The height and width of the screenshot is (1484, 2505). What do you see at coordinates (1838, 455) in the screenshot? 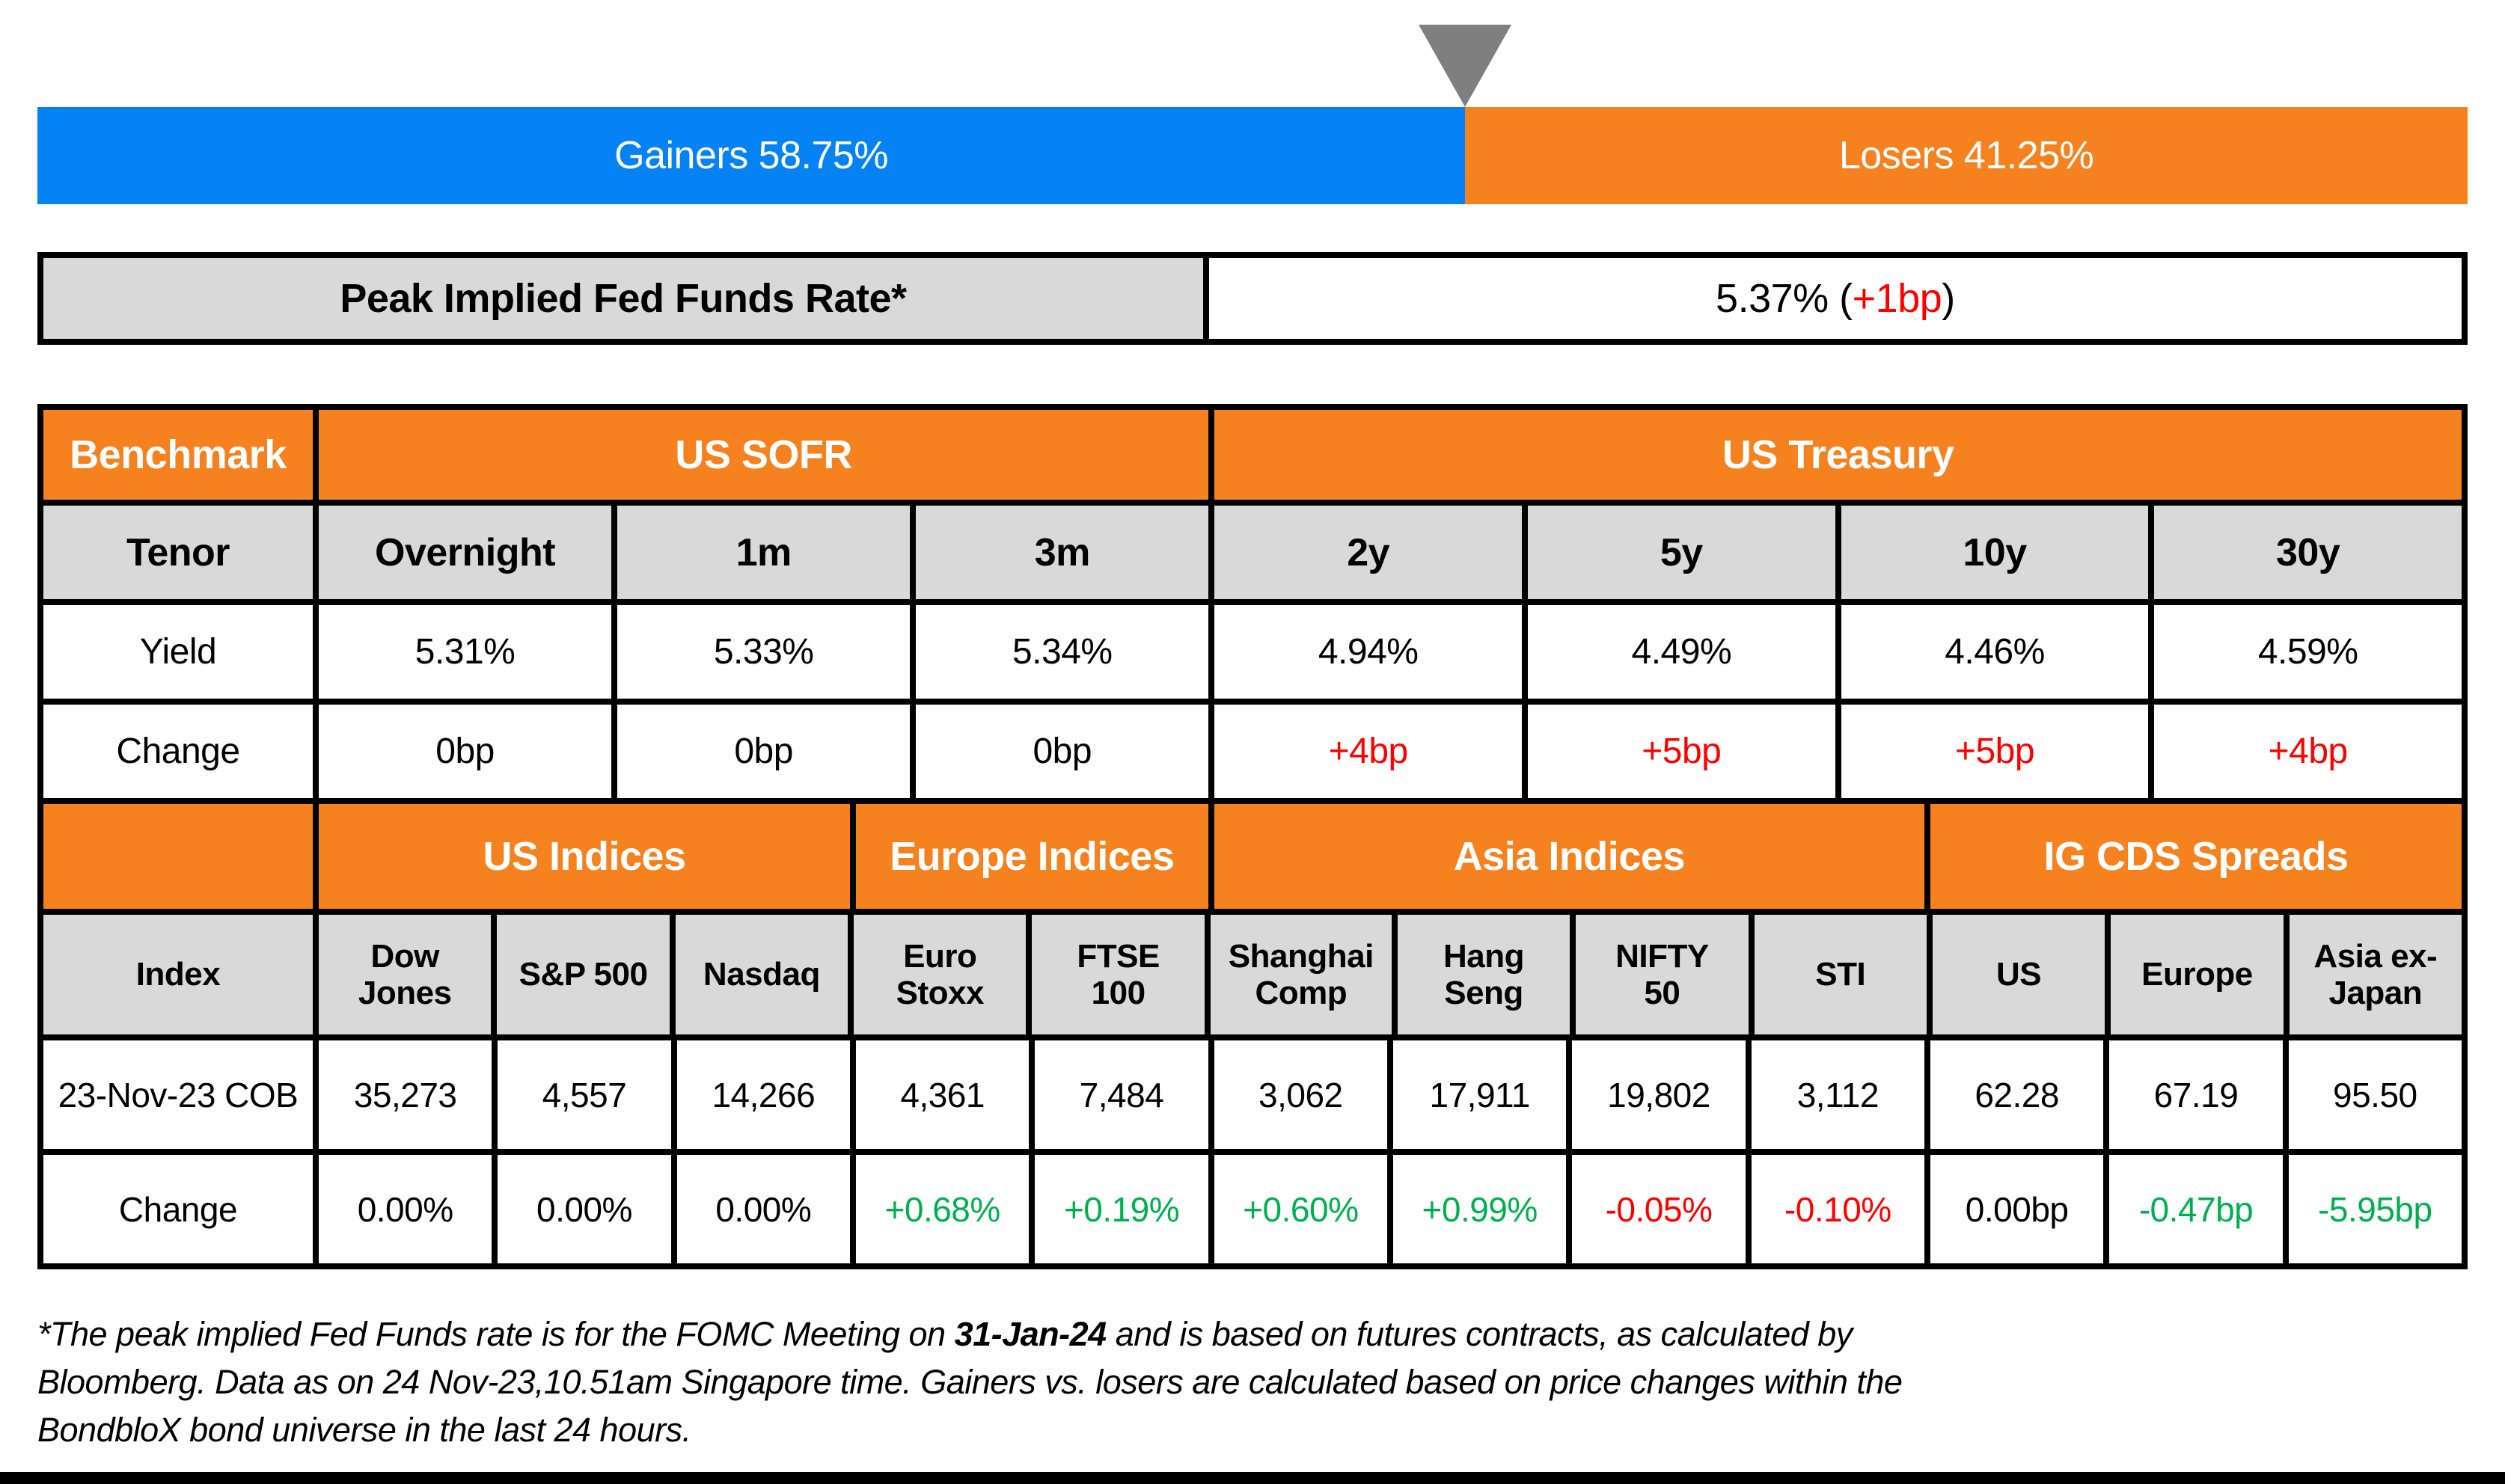
I see `us-treasury-group-header: US Treasury` at bounding box center [1838, 455].